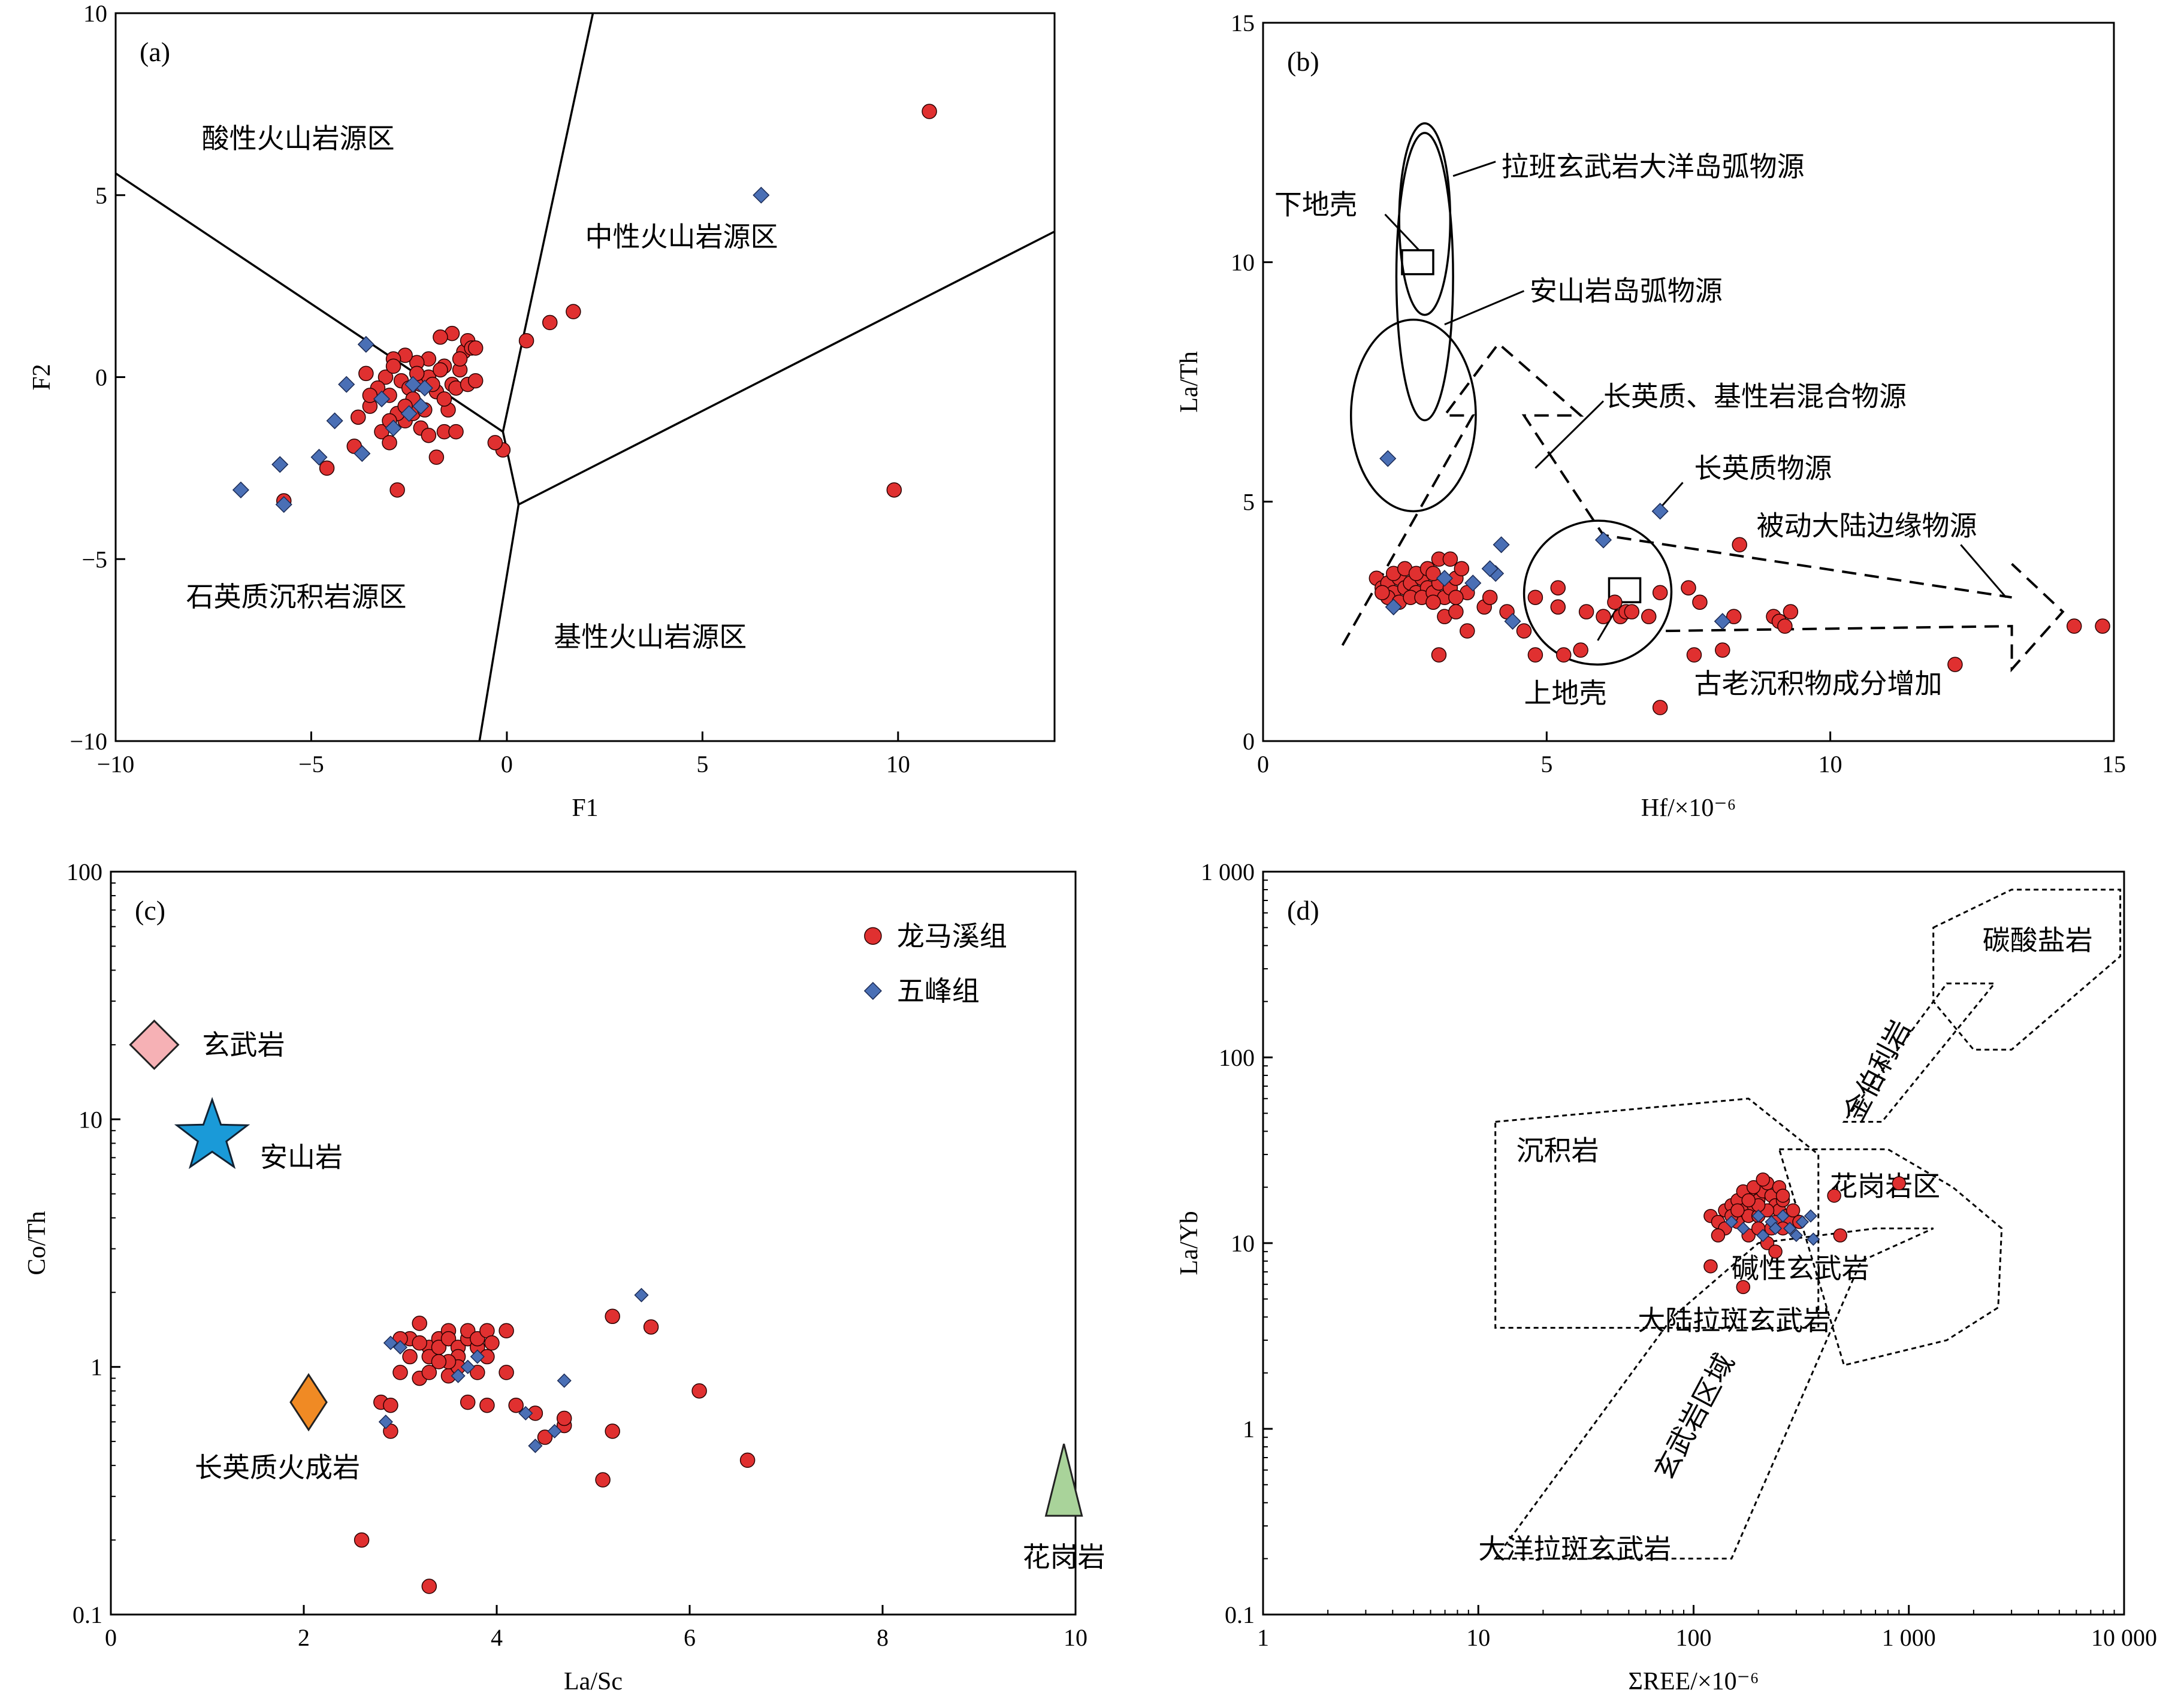 The image size is (2184, 1708). I want to click on basalt-field, so click(1713, 1393).